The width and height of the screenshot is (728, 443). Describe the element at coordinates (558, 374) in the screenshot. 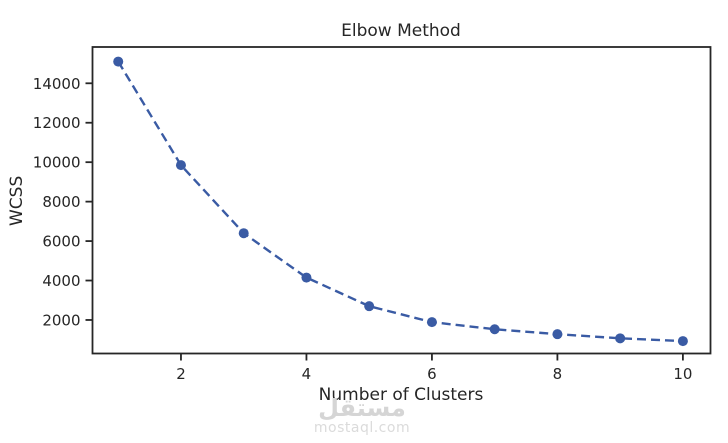

I see `x-tick-label: 8` at that location.